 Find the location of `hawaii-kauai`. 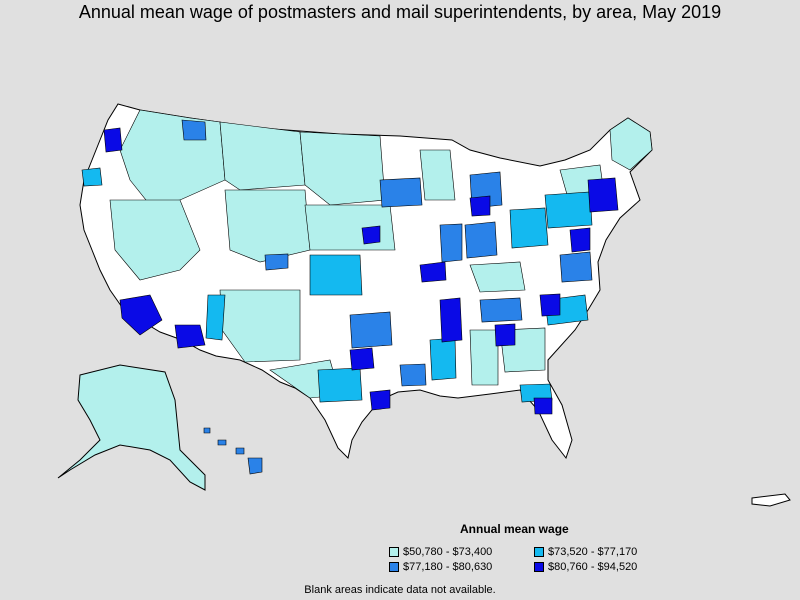

hawaii-kauai is located at coordinates (207, 430).